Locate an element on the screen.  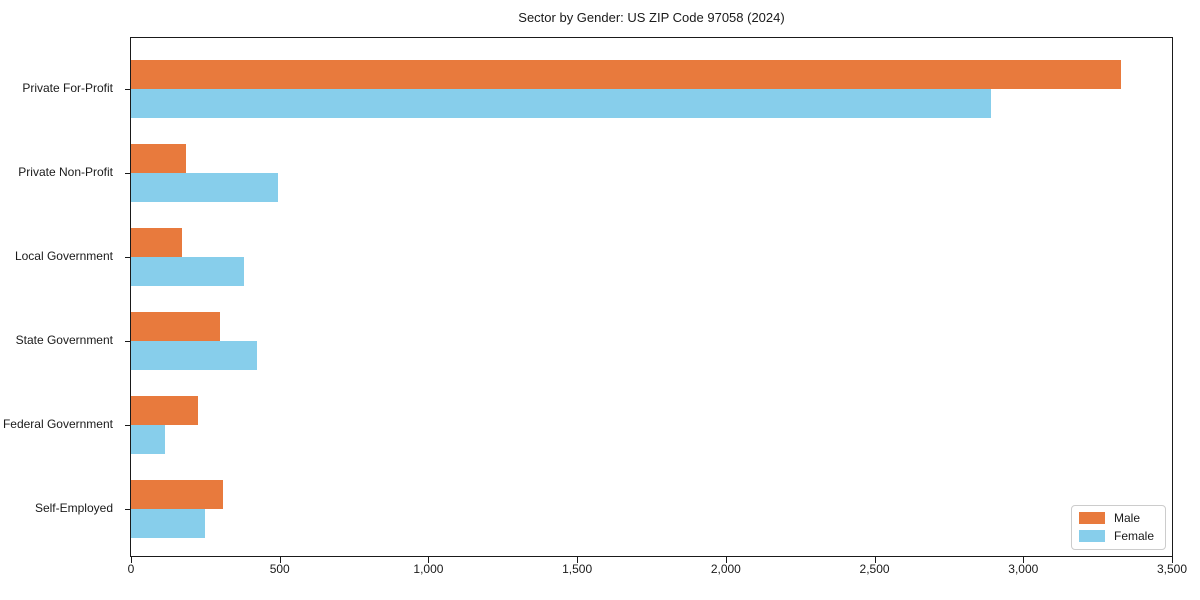
bar-female-local-government is located at coordinates (188, 271).